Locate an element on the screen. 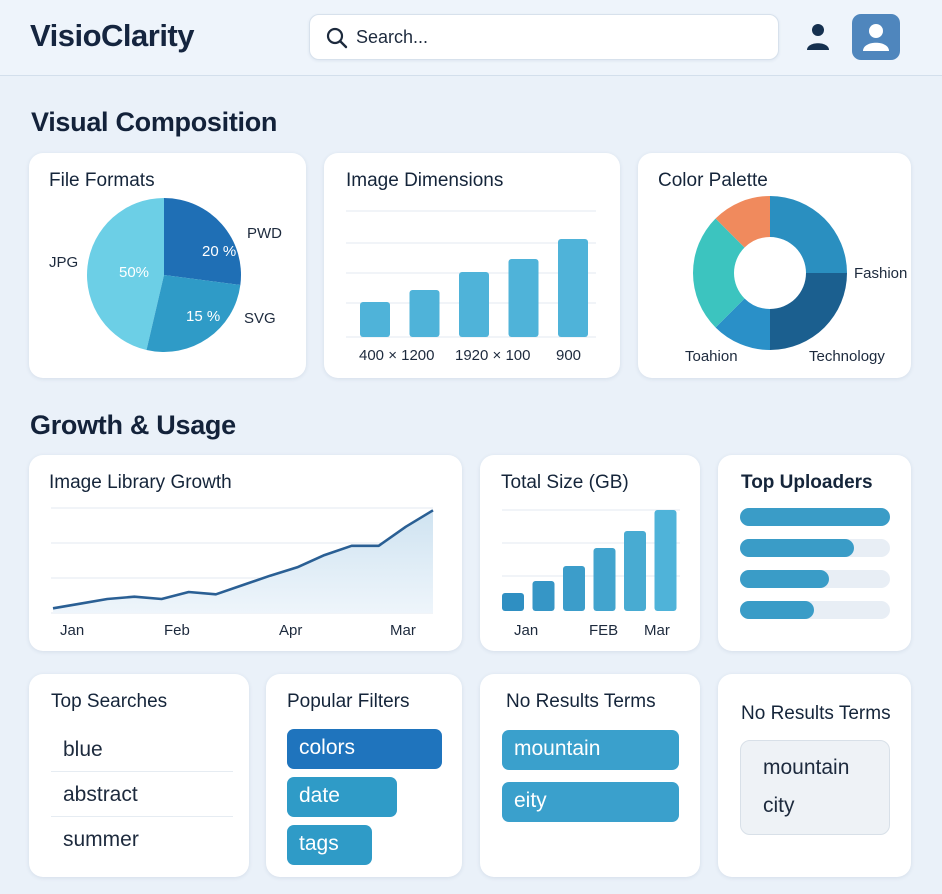 The width and height of the screenshot is (942, 894). no-result-chip: eity is located at coordinates (590, 802).